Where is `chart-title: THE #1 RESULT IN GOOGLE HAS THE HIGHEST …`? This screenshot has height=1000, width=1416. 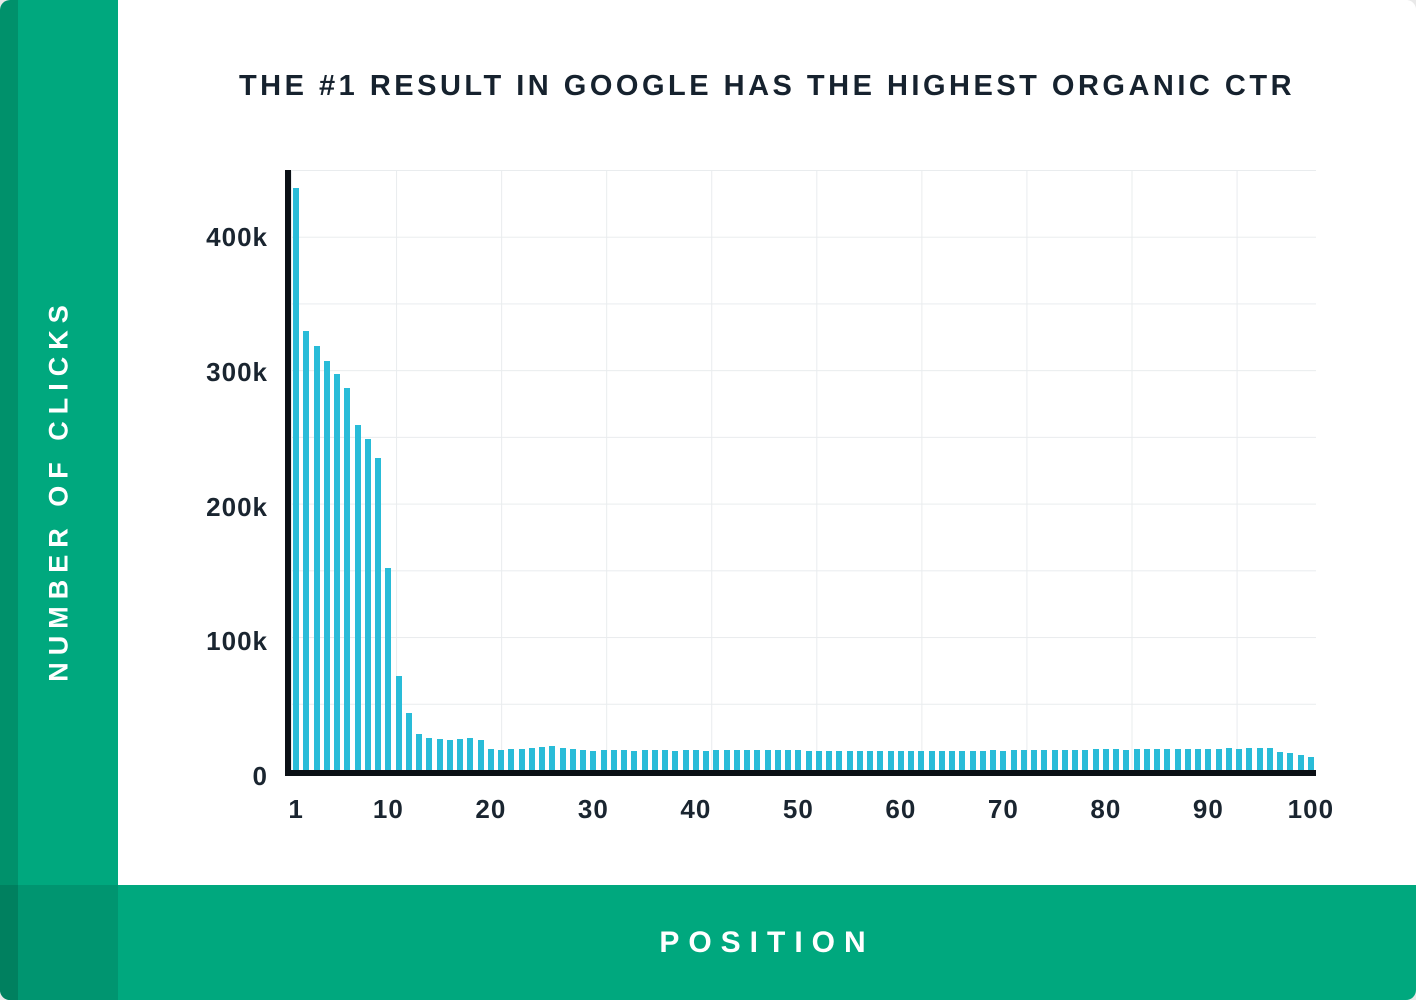 chart-title: THE #1 RESULT IN GOOGLE HAS THE HIGHEST … is located at coordinates (767, 86).